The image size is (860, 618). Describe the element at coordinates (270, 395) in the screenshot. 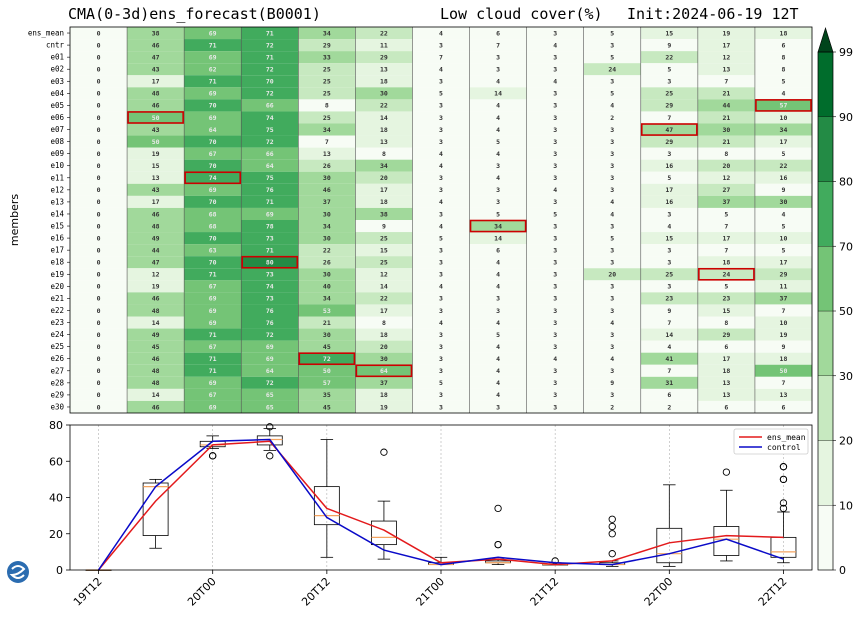

I see `cell-value: 65` at that location.